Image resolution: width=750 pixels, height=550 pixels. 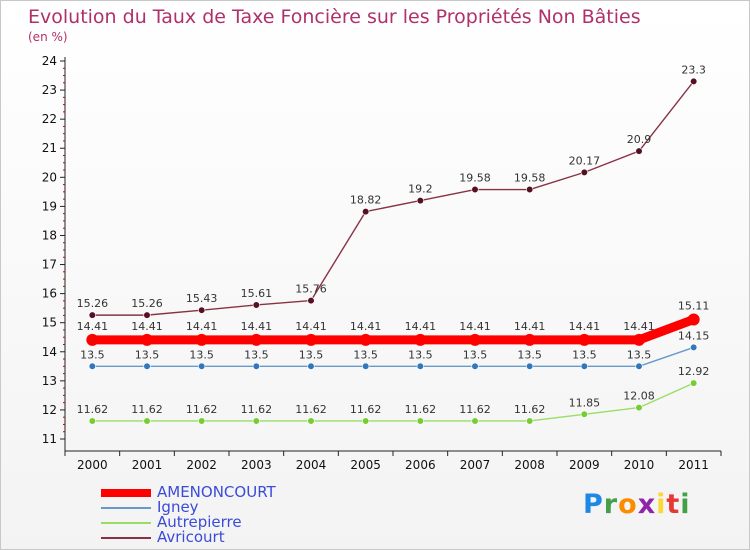 I want to click on y-tick-label: 13, so click(x=49, y=381).